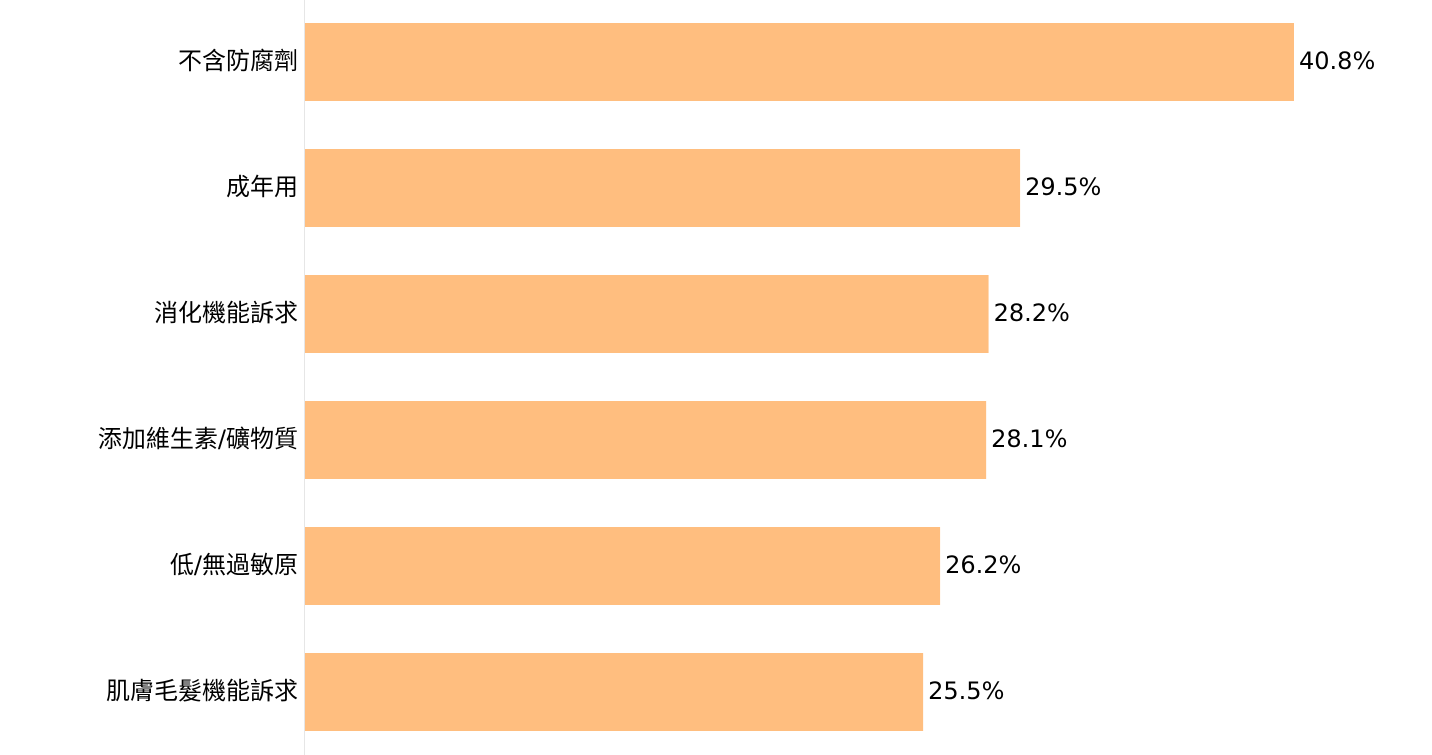  What do you see at coordinates (1063, 187) in the screenshot?
I see `value-label: 29.5%` at bounding box center [1063, 187].